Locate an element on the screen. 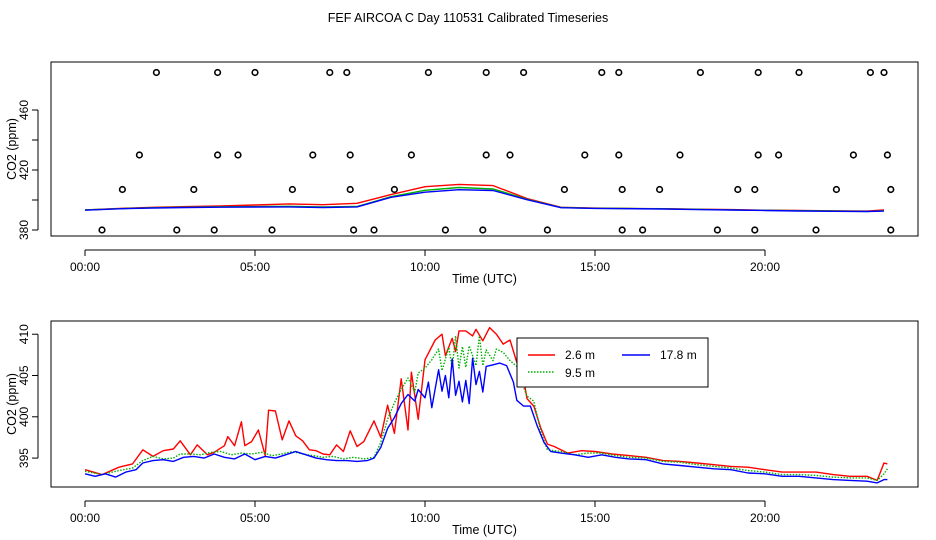 The image size is (936, 540). y-tick-label: 410 is located at coordinates (24, 334).